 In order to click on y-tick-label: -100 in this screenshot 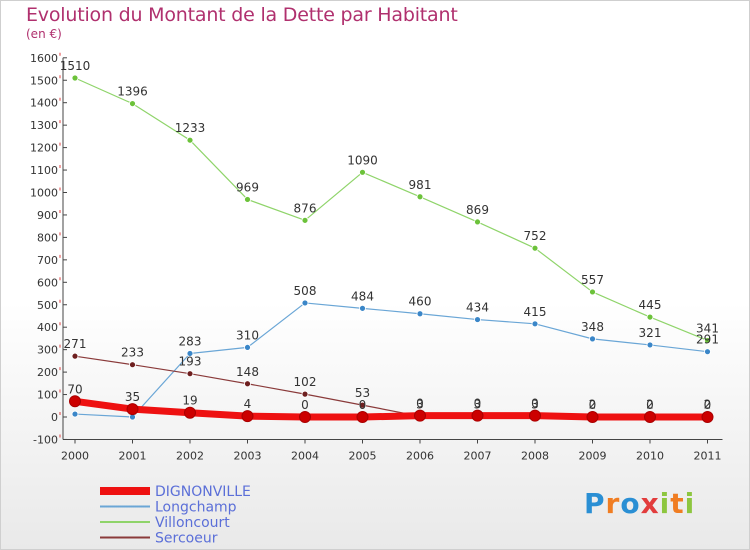, I will do `click(45, 439)`.